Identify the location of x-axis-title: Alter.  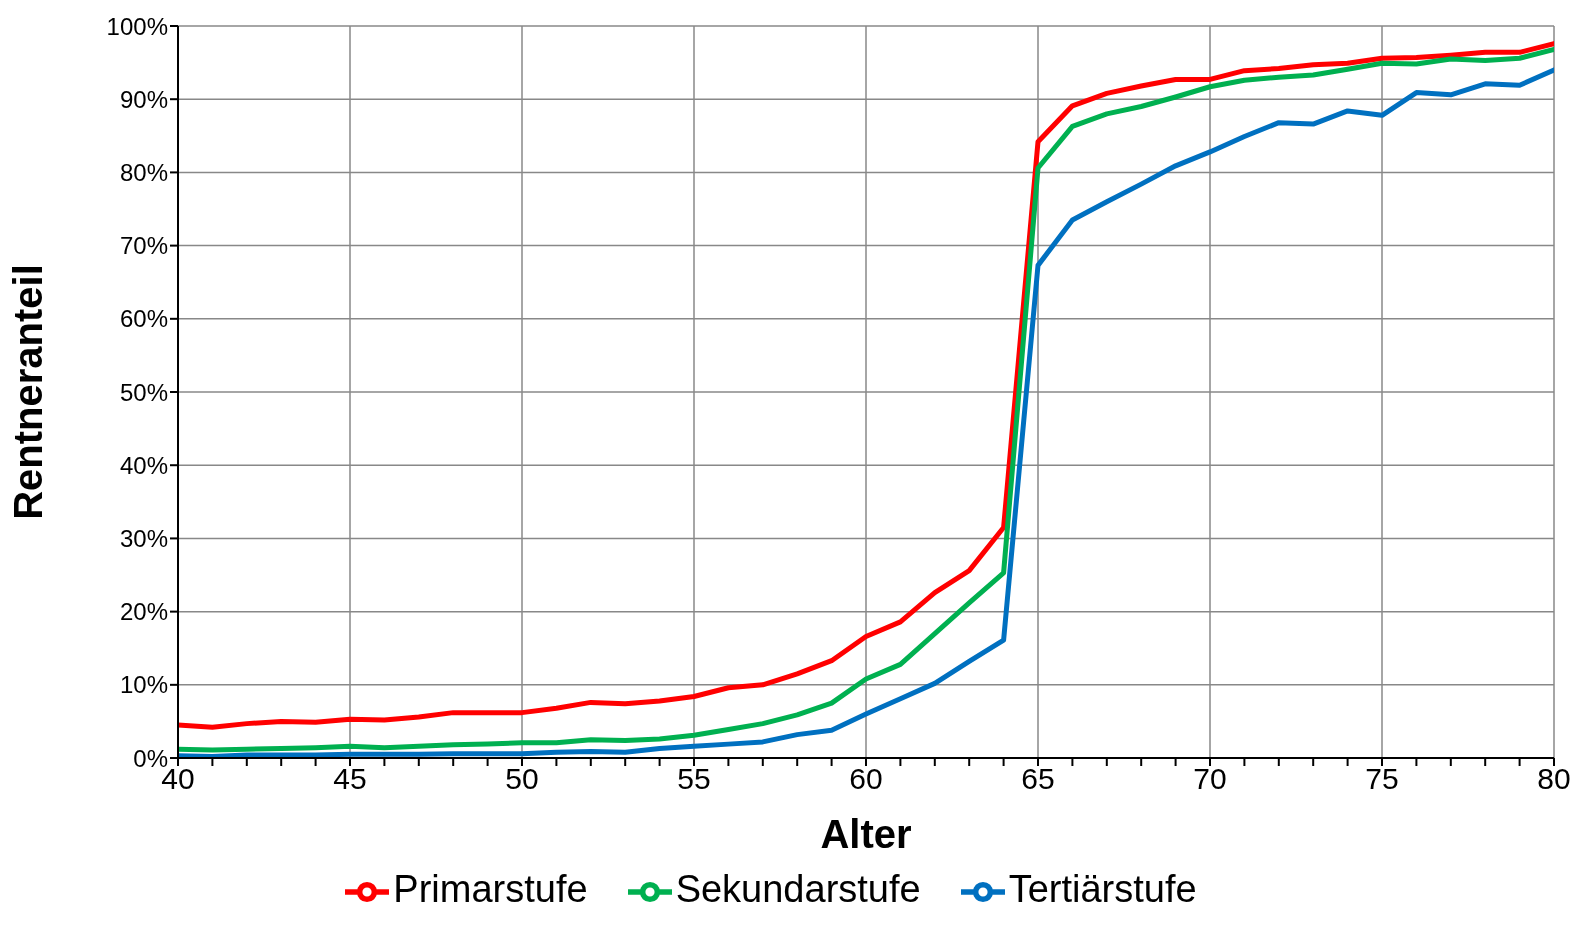
(866, 834).